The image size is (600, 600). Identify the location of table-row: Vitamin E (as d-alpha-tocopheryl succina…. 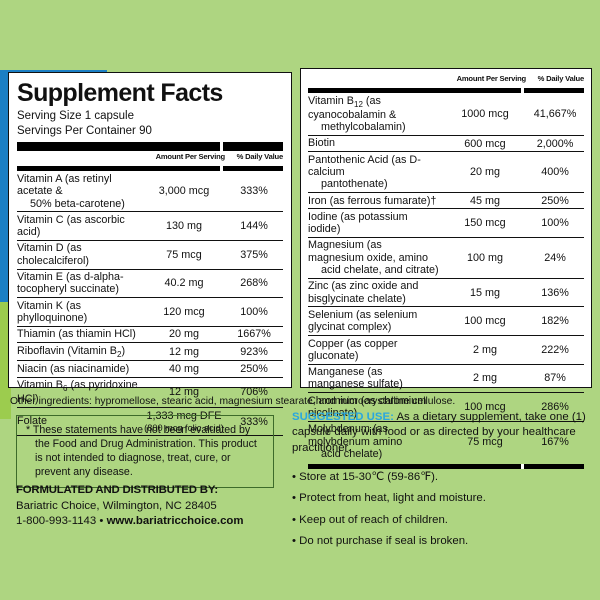
(150, 283).